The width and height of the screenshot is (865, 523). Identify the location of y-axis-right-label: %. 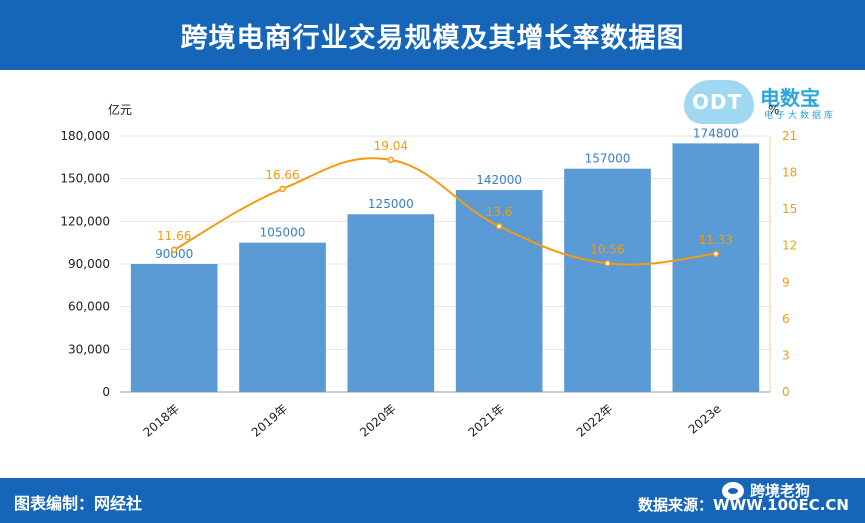
(773, 110).